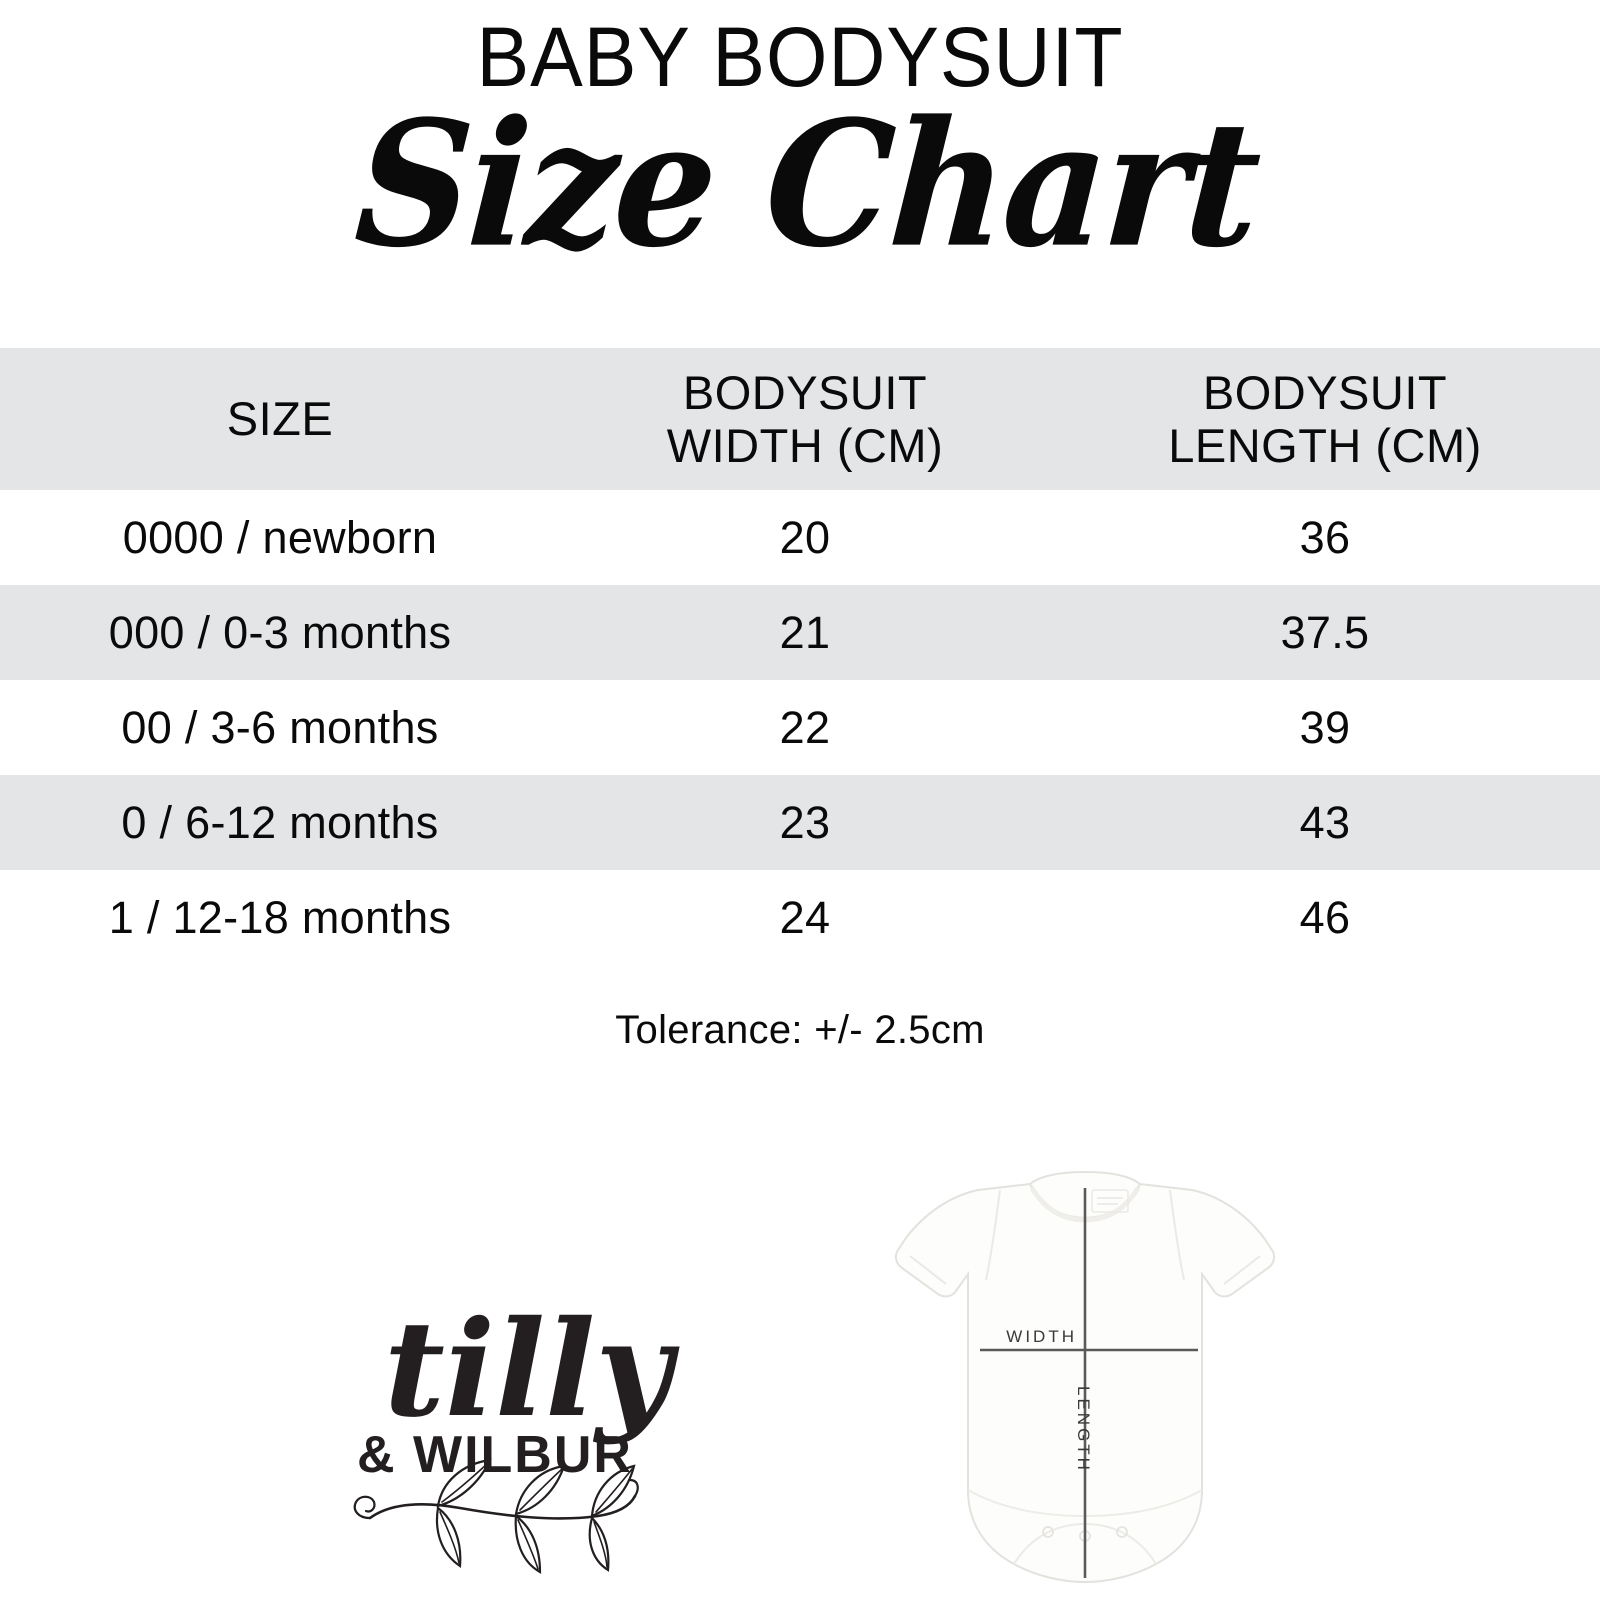 Image resolution: width=1600 pixels, height=1600 pixels. I want to click on column-header-width-line2: WIDTH (CM), so click(805, 445).